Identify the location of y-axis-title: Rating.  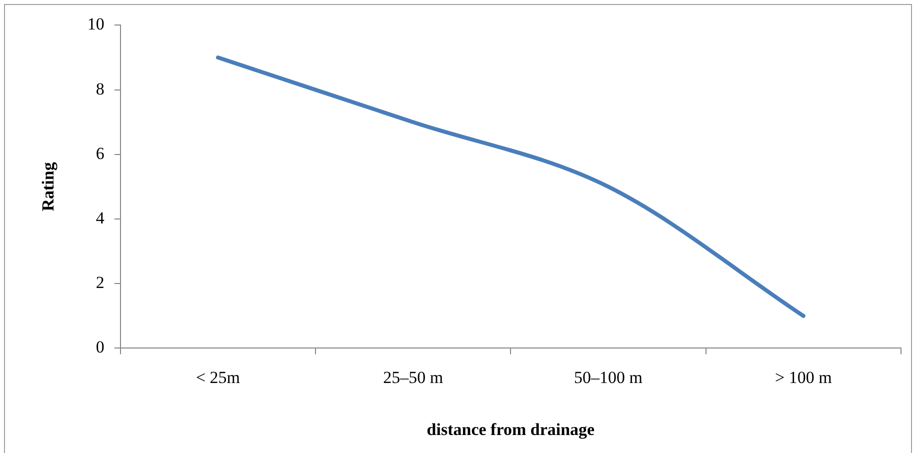
(48, 187).